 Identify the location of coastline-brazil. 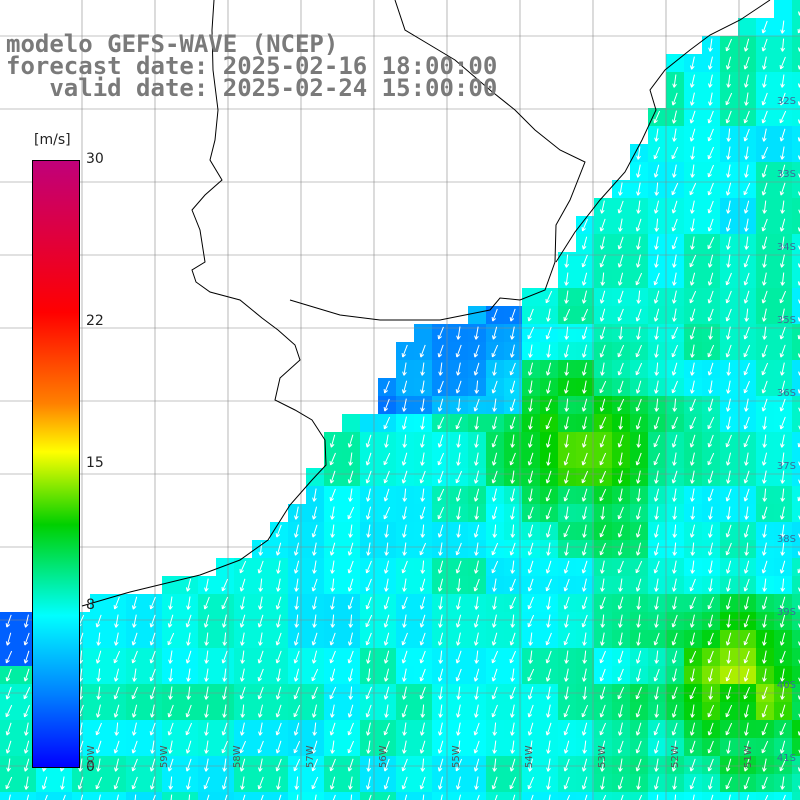
(663, 131).